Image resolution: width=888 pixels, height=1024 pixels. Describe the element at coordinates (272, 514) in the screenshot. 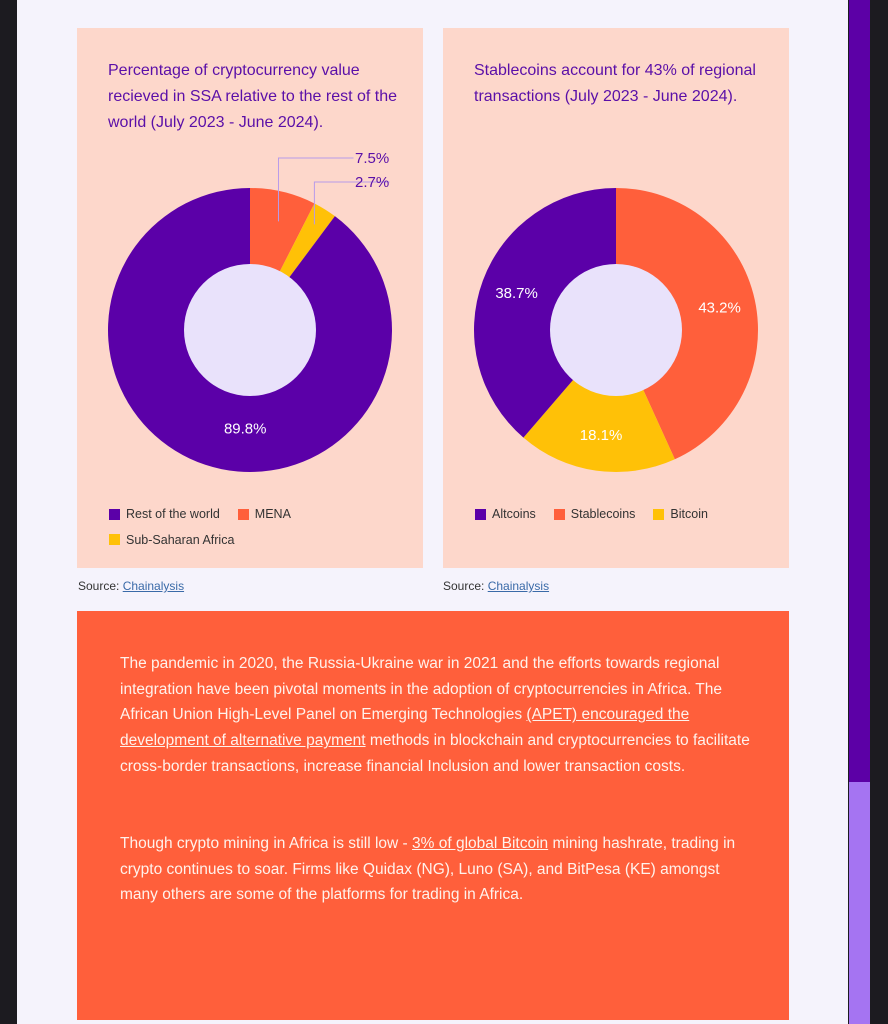

I see `legend-label: MENA` at that location.